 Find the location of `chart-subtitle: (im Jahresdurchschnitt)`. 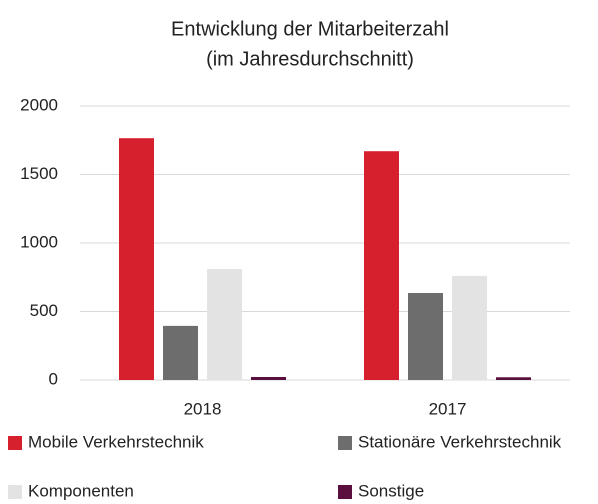

chart-subtitle: (im Jahresdurchschnitt) is located at coordinates (310, 59).